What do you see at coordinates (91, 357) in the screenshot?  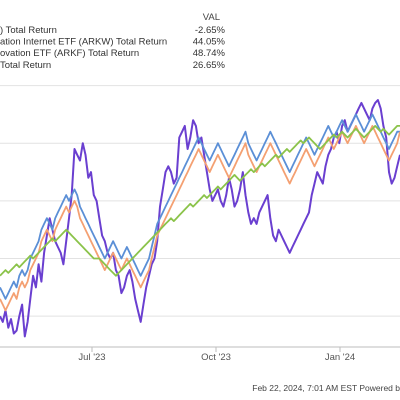 I see `x-tick-label: Jul '23` at bounding box center [91, 357].